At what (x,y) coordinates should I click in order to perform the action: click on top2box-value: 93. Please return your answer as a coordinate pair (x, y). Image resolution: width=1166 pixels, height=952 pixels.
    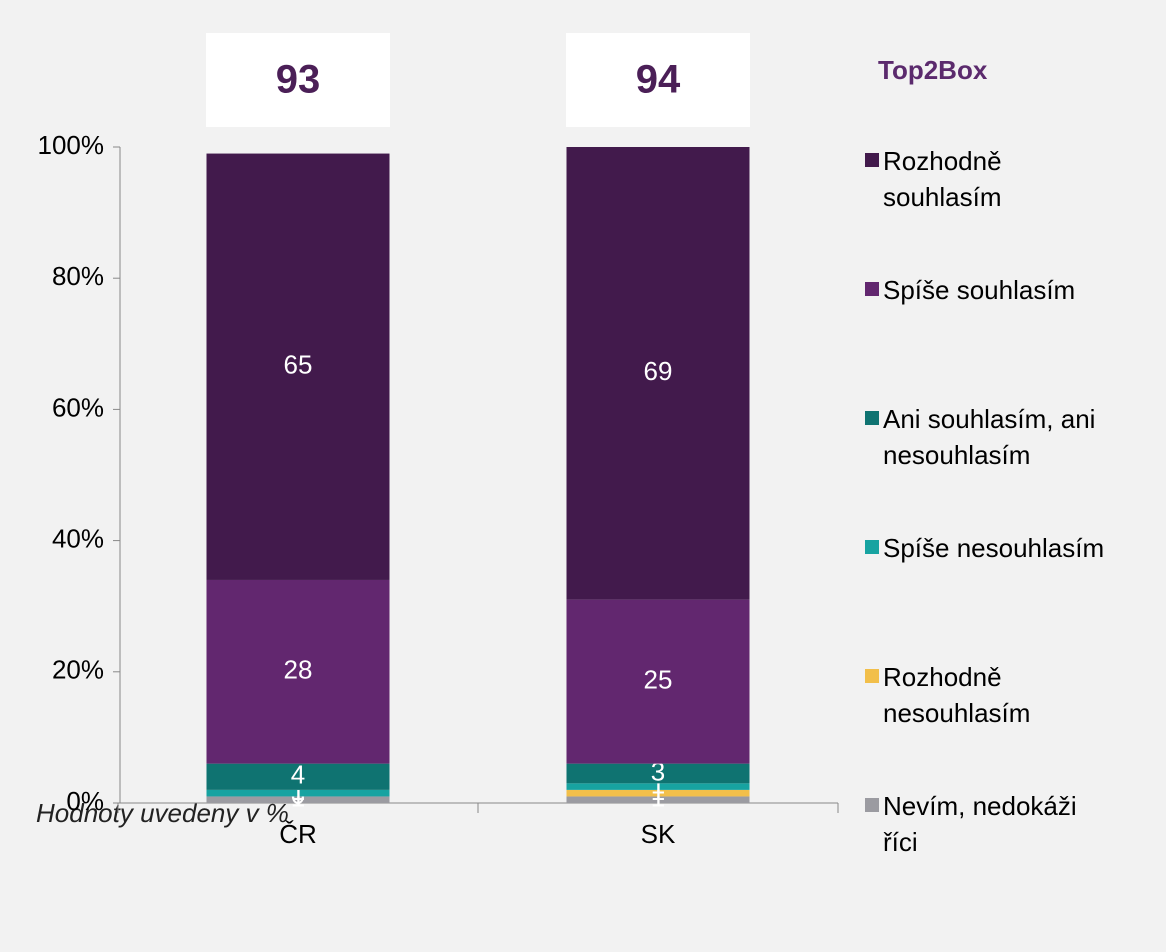
    Looking at the image, I should click on (298, 80).